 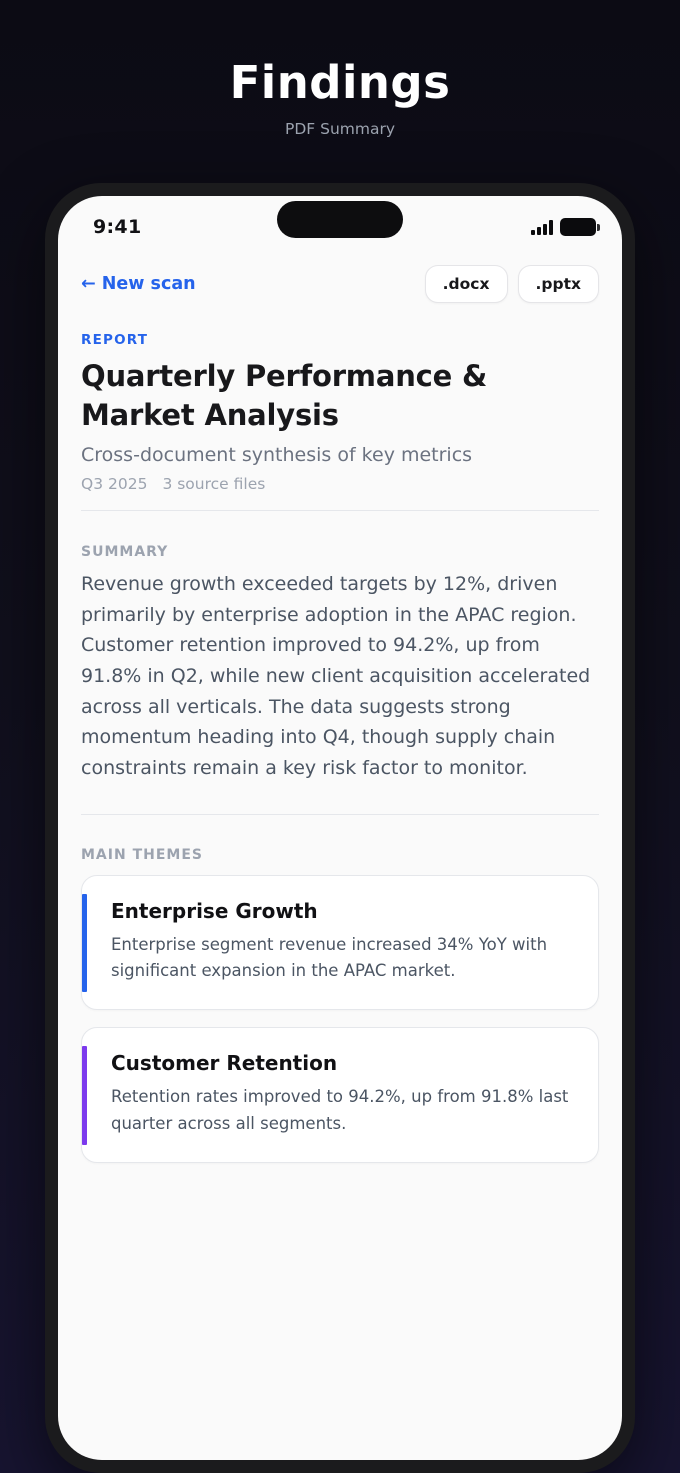 What do you see at coordinates (558, 284) in the screenshot?
I see `pptx-export-button: .pptx` at bounding box center [558, 284].